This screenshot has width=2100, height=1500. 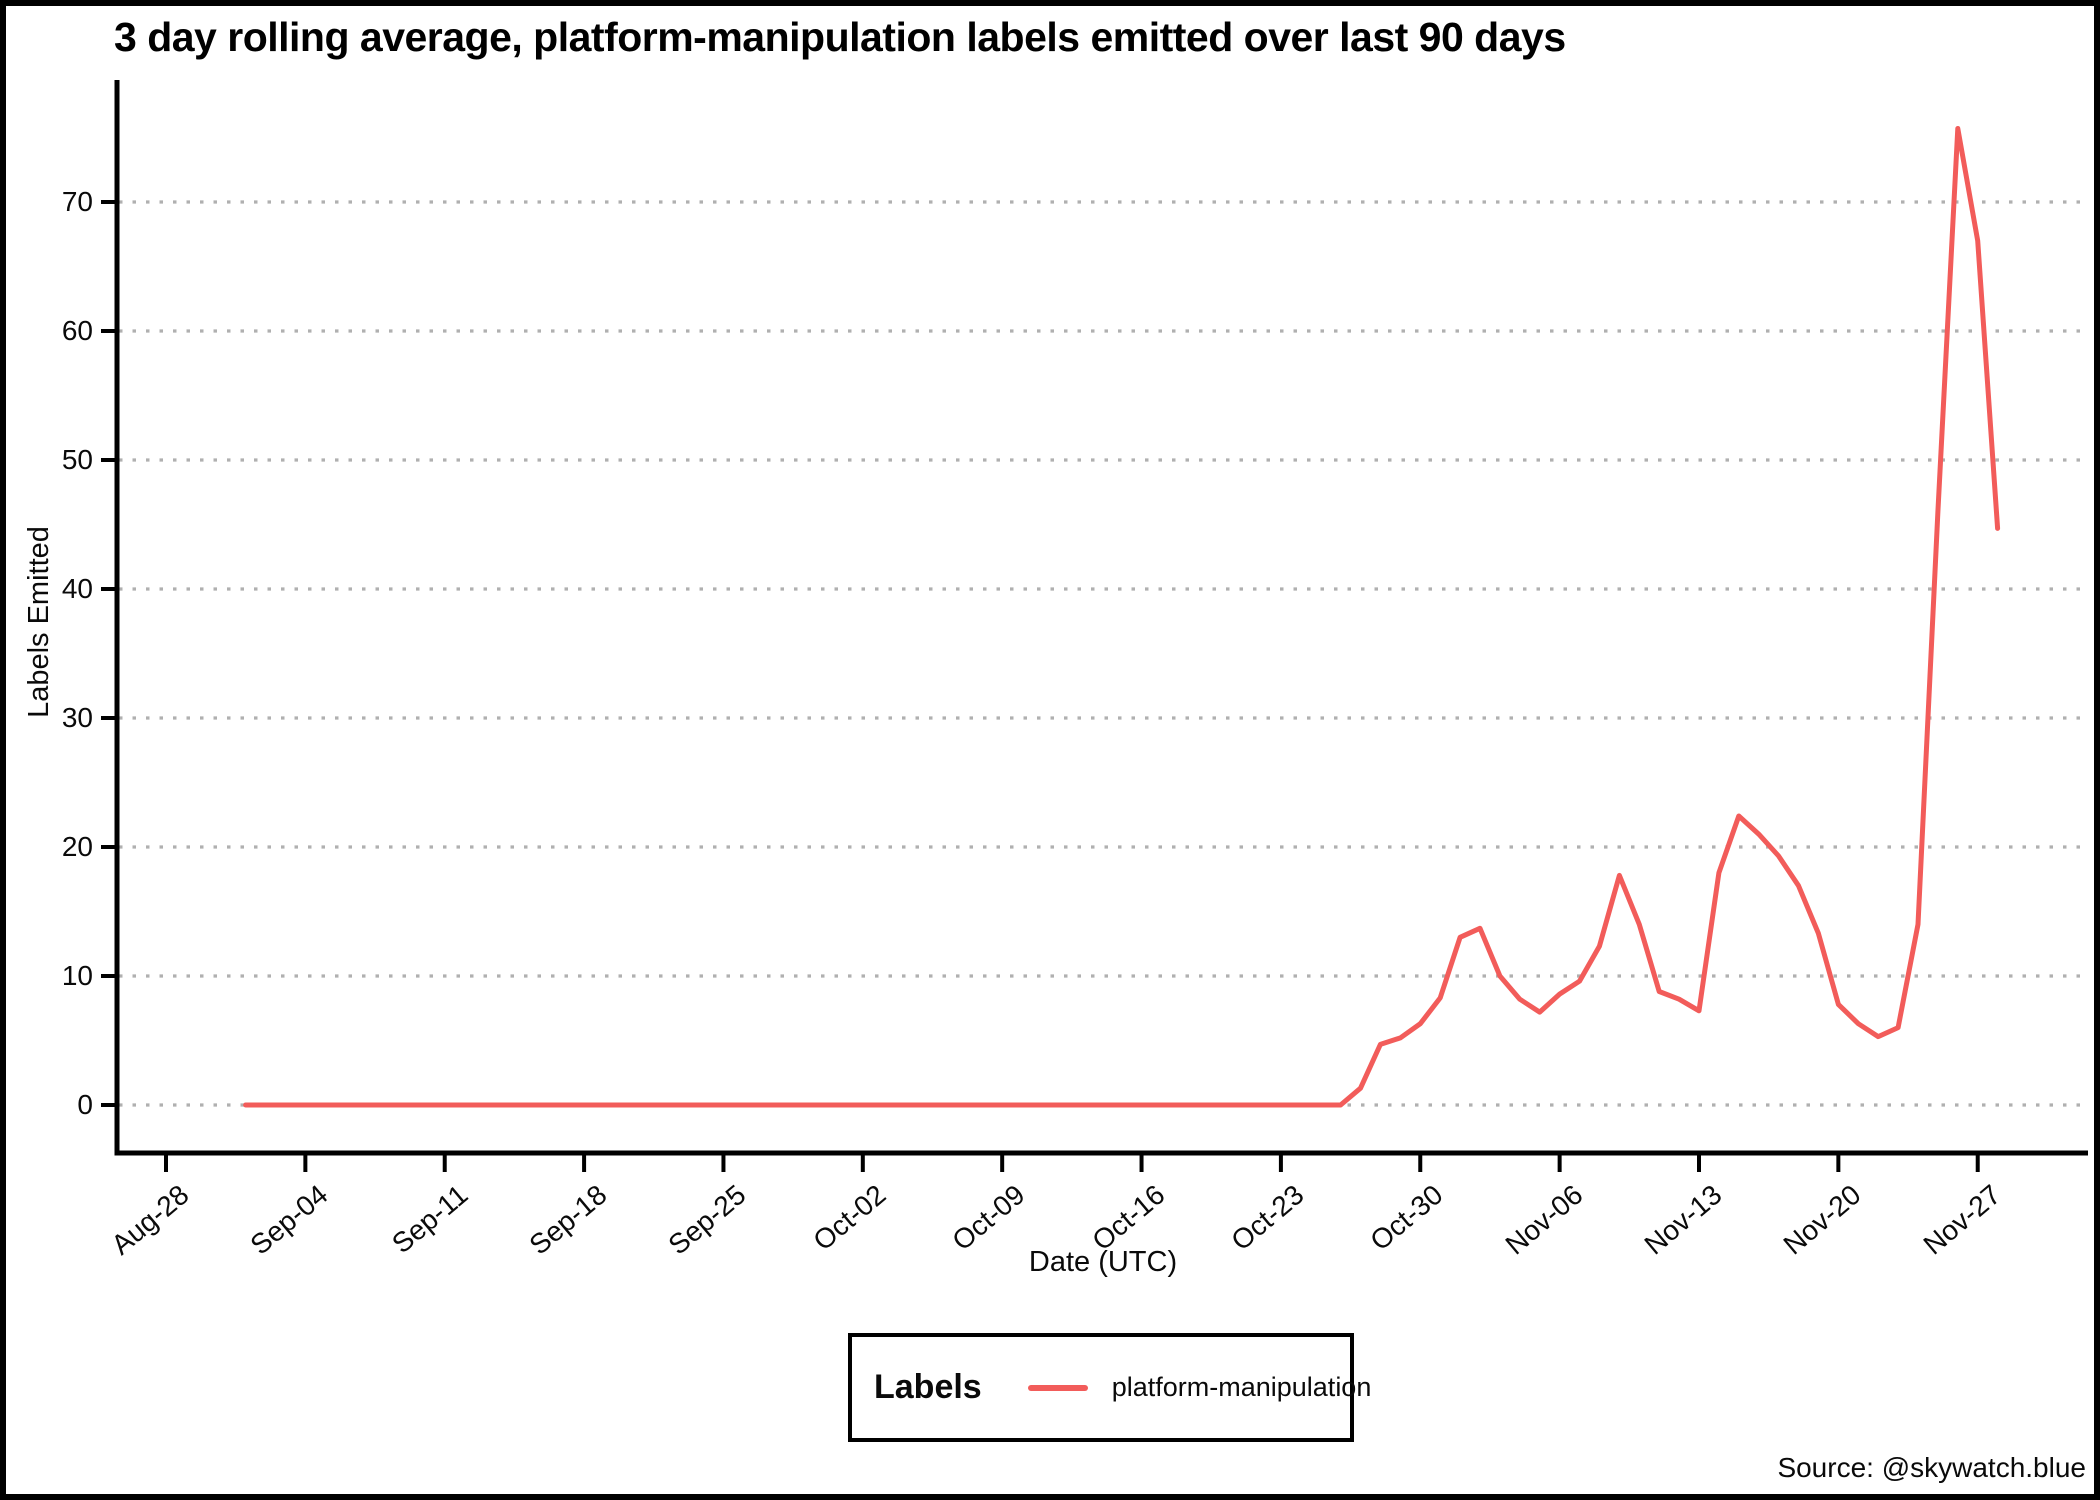 What do you see at coordinates (77, 201) in the screenshot?
I see `y-tick-label-70: 70` at bounding box center [77, 201].